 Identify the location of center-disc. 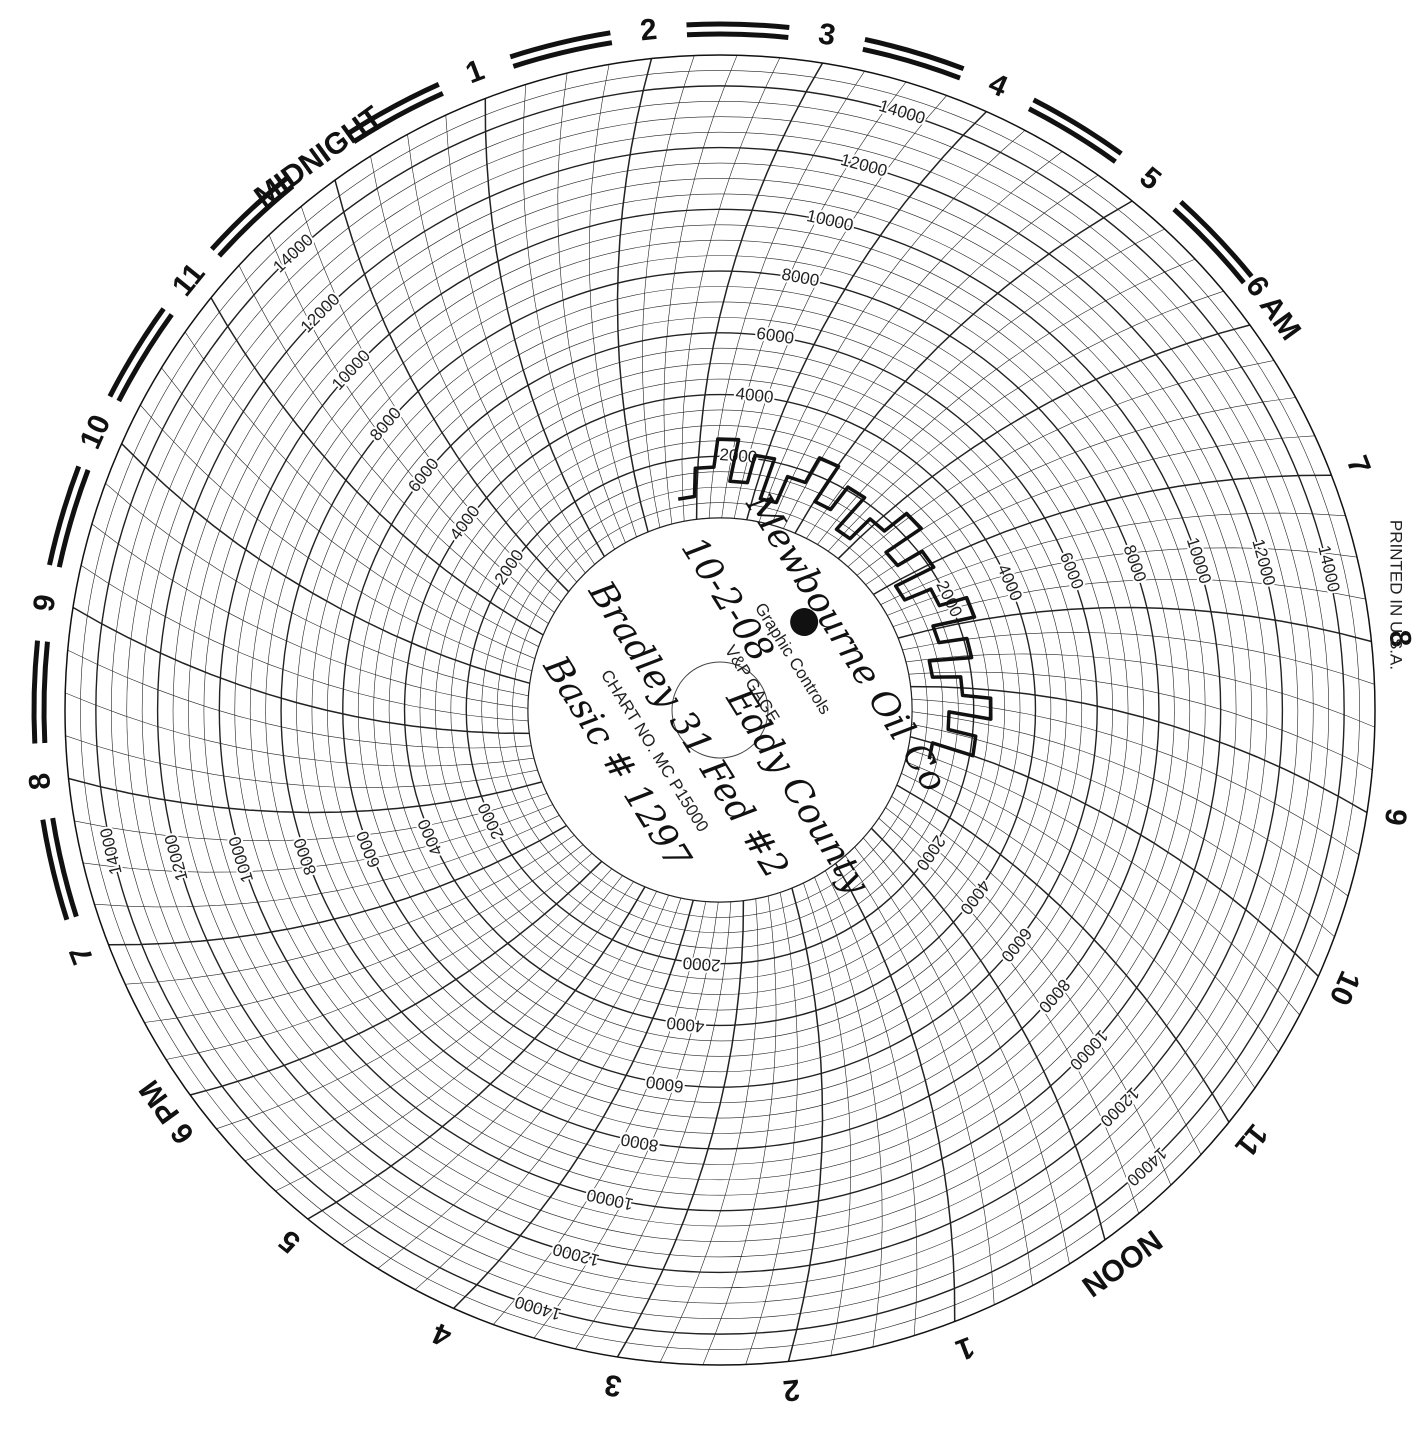
(720, 710).